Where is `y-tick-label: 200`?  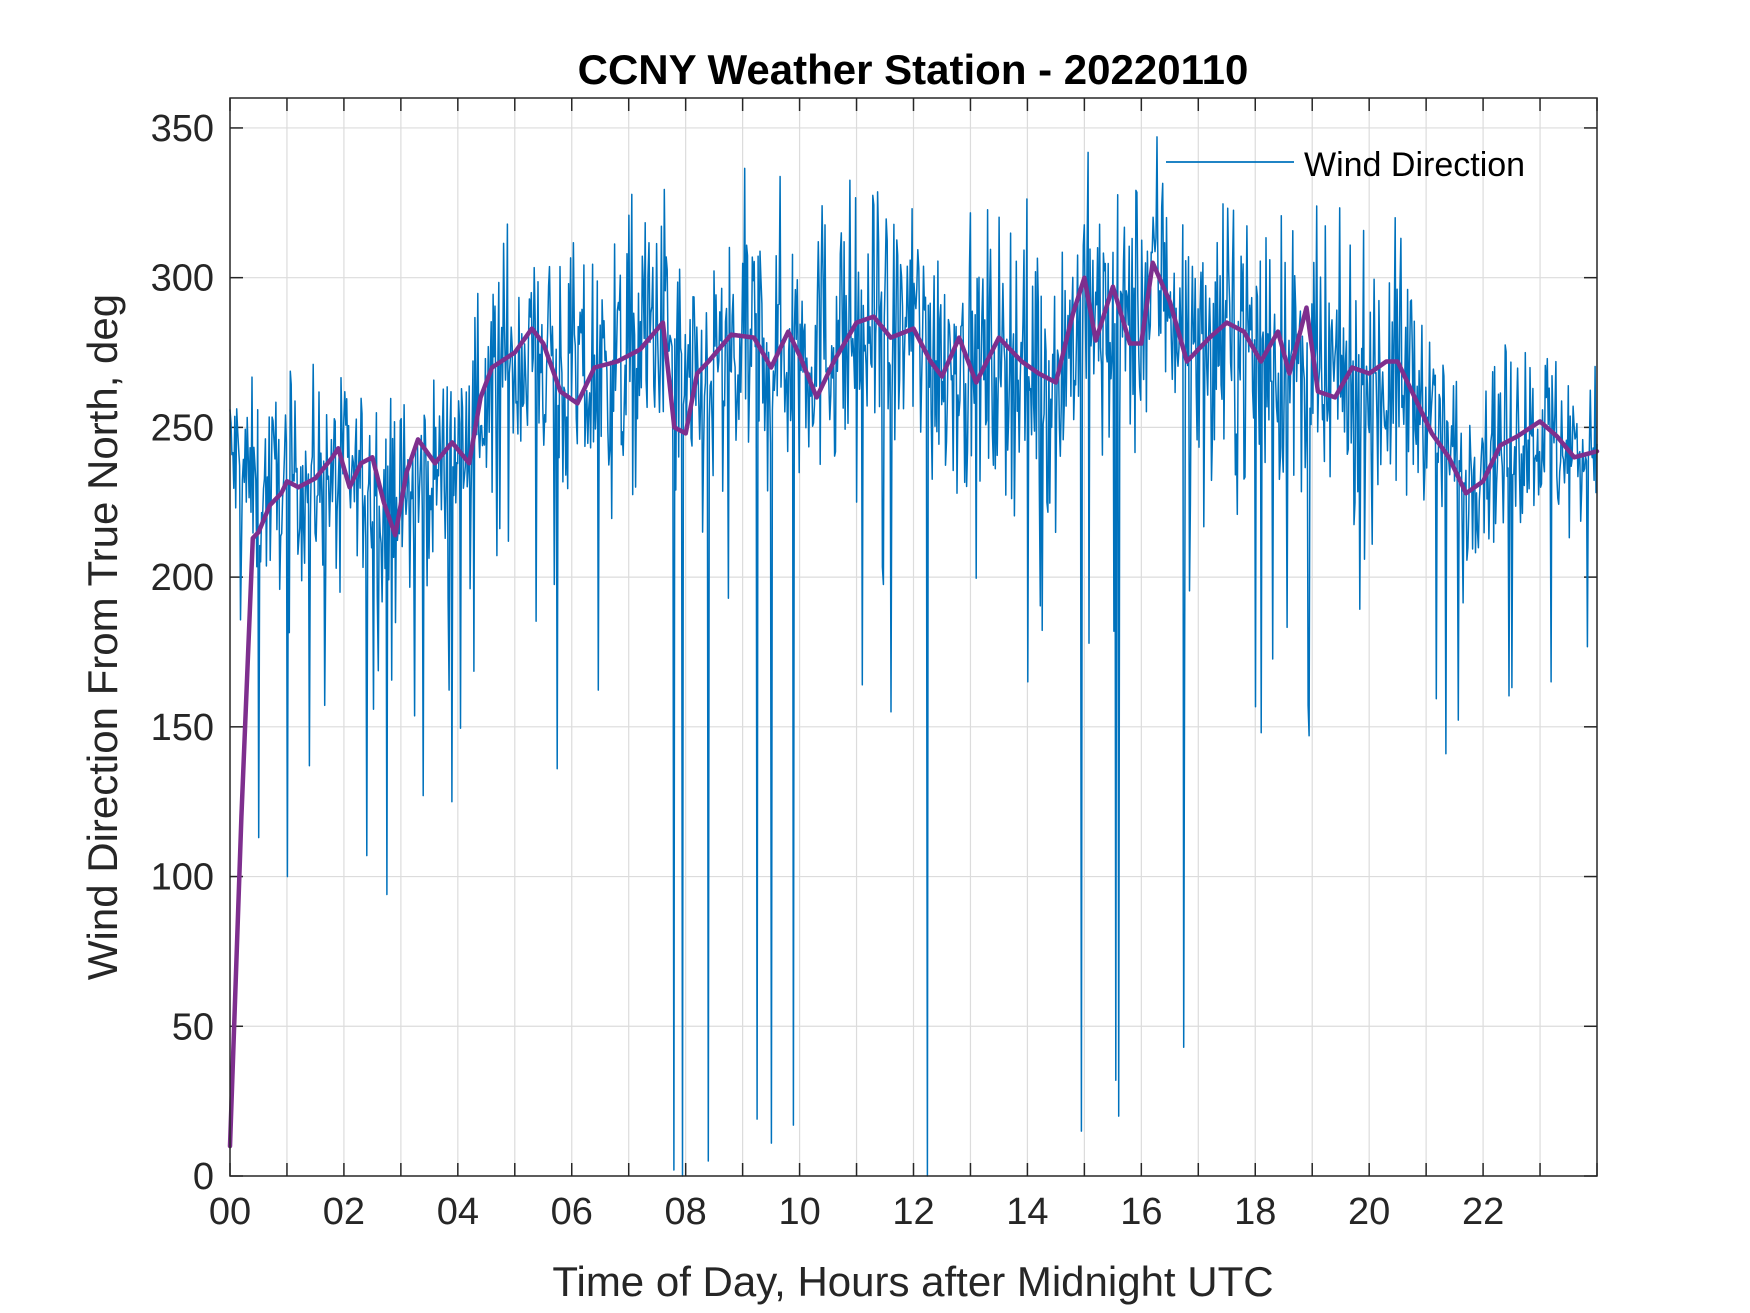
y-tick-label: 200 is located at coordinates (182, 578).